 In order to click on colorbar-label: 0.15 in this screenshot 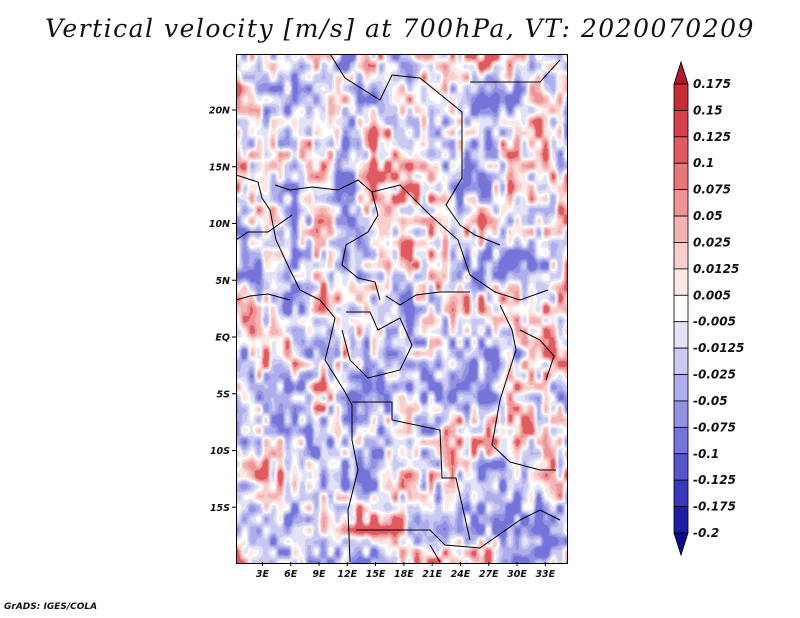, I will do `click(708, 110)`.